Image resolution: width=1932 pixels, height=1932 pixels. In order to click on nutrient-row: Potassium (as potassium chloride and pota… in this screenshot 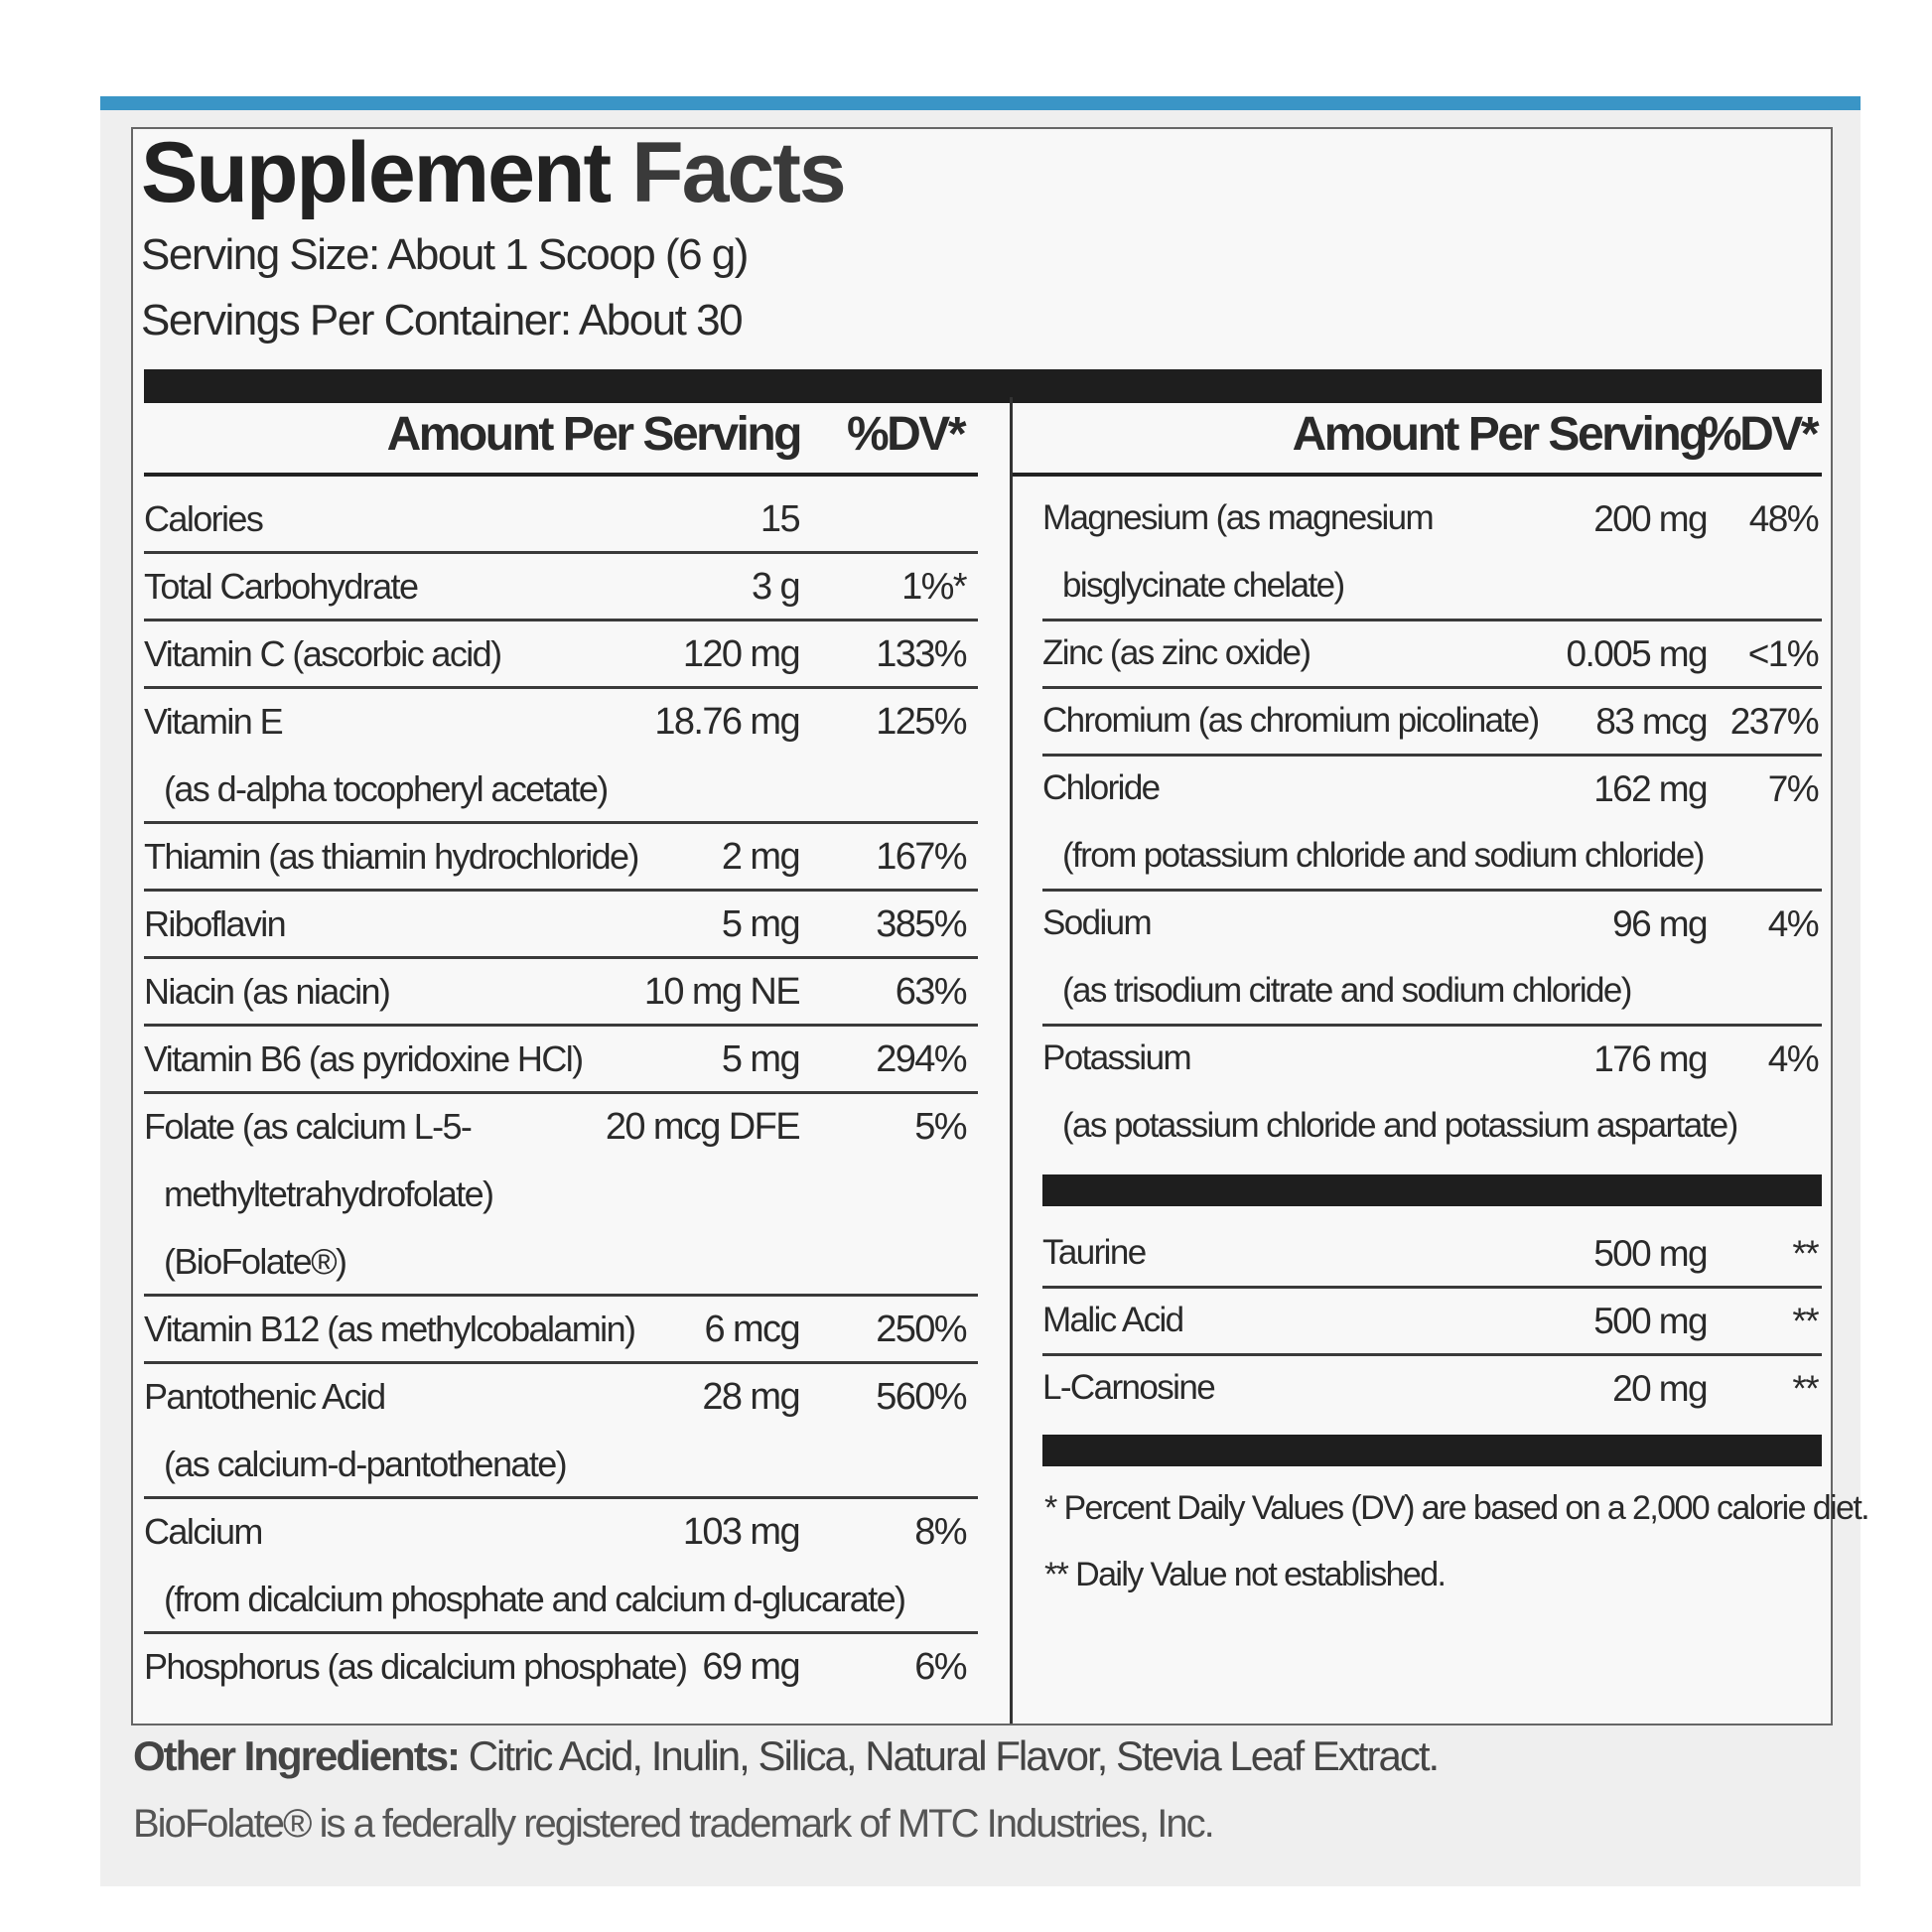, I will do `click(1432, 1095)`.